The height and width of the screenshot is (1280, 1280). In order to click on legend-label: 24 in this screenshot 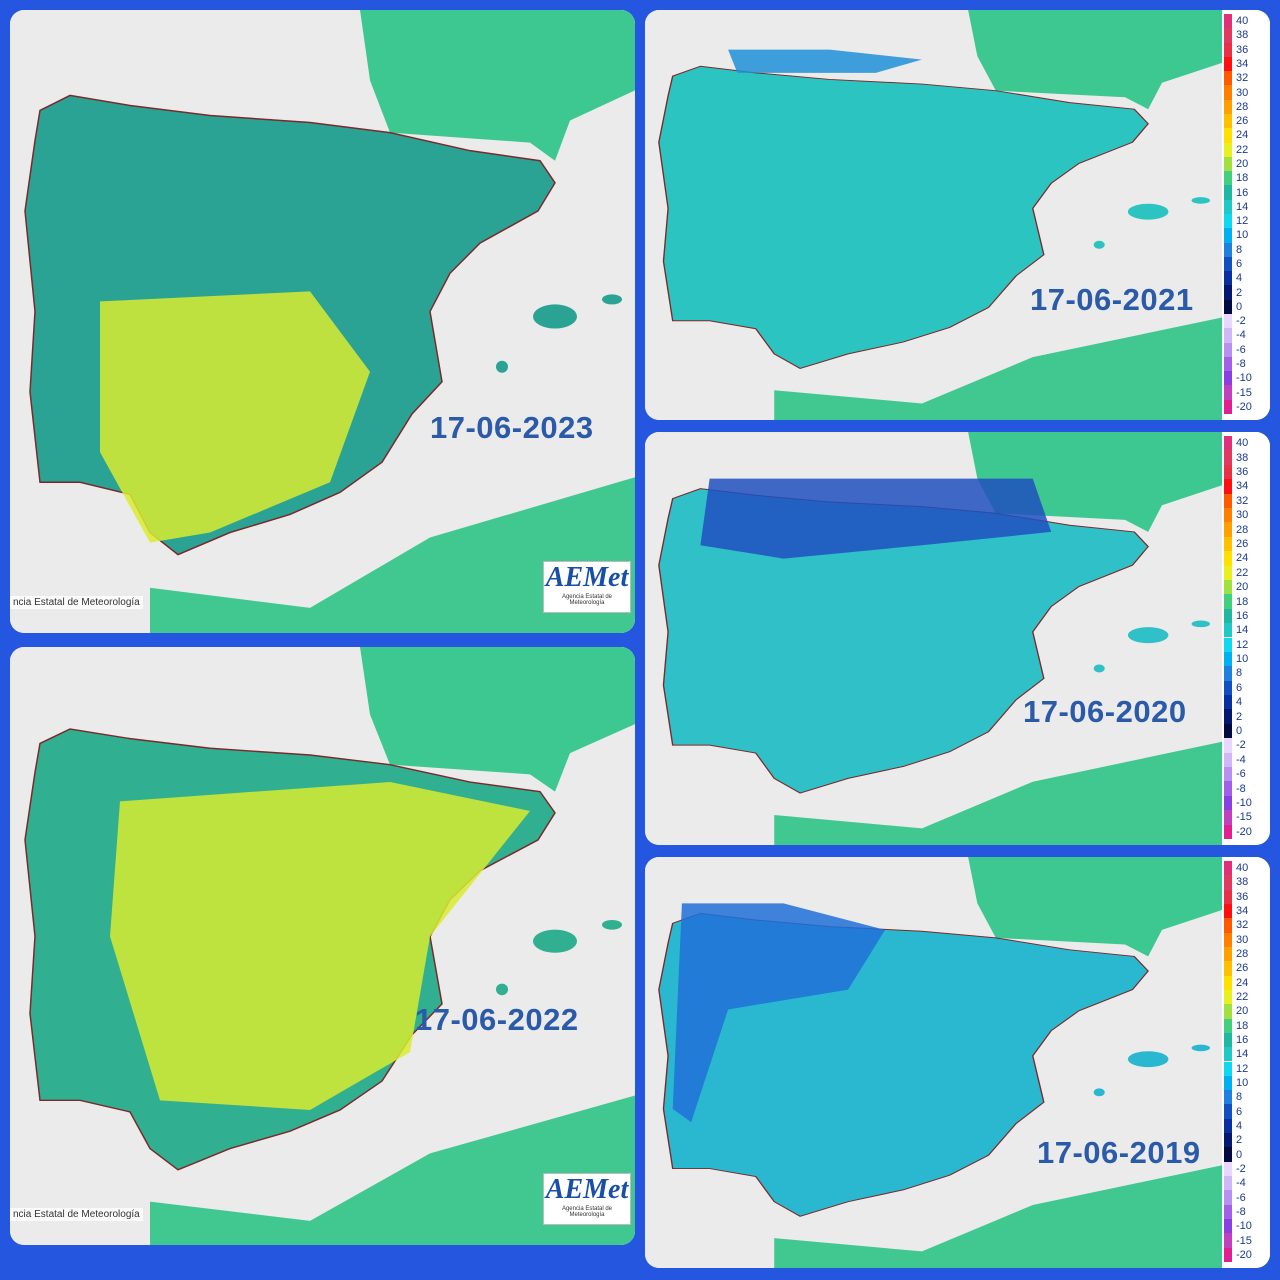, I will do `click(1242, 135)`.